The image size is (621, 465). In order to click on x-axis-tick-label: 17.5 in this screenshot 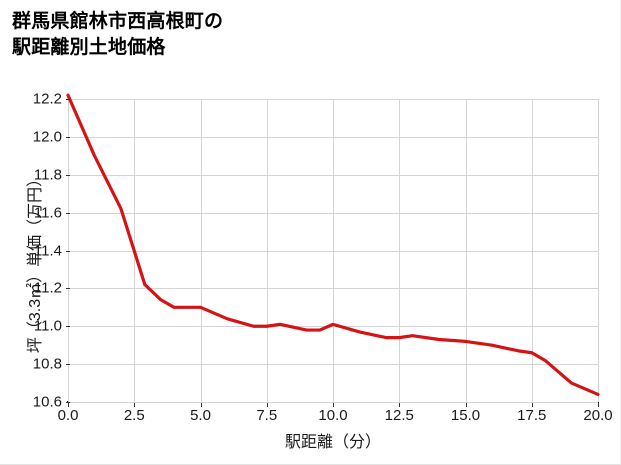, I will do `click(532, 415)`.